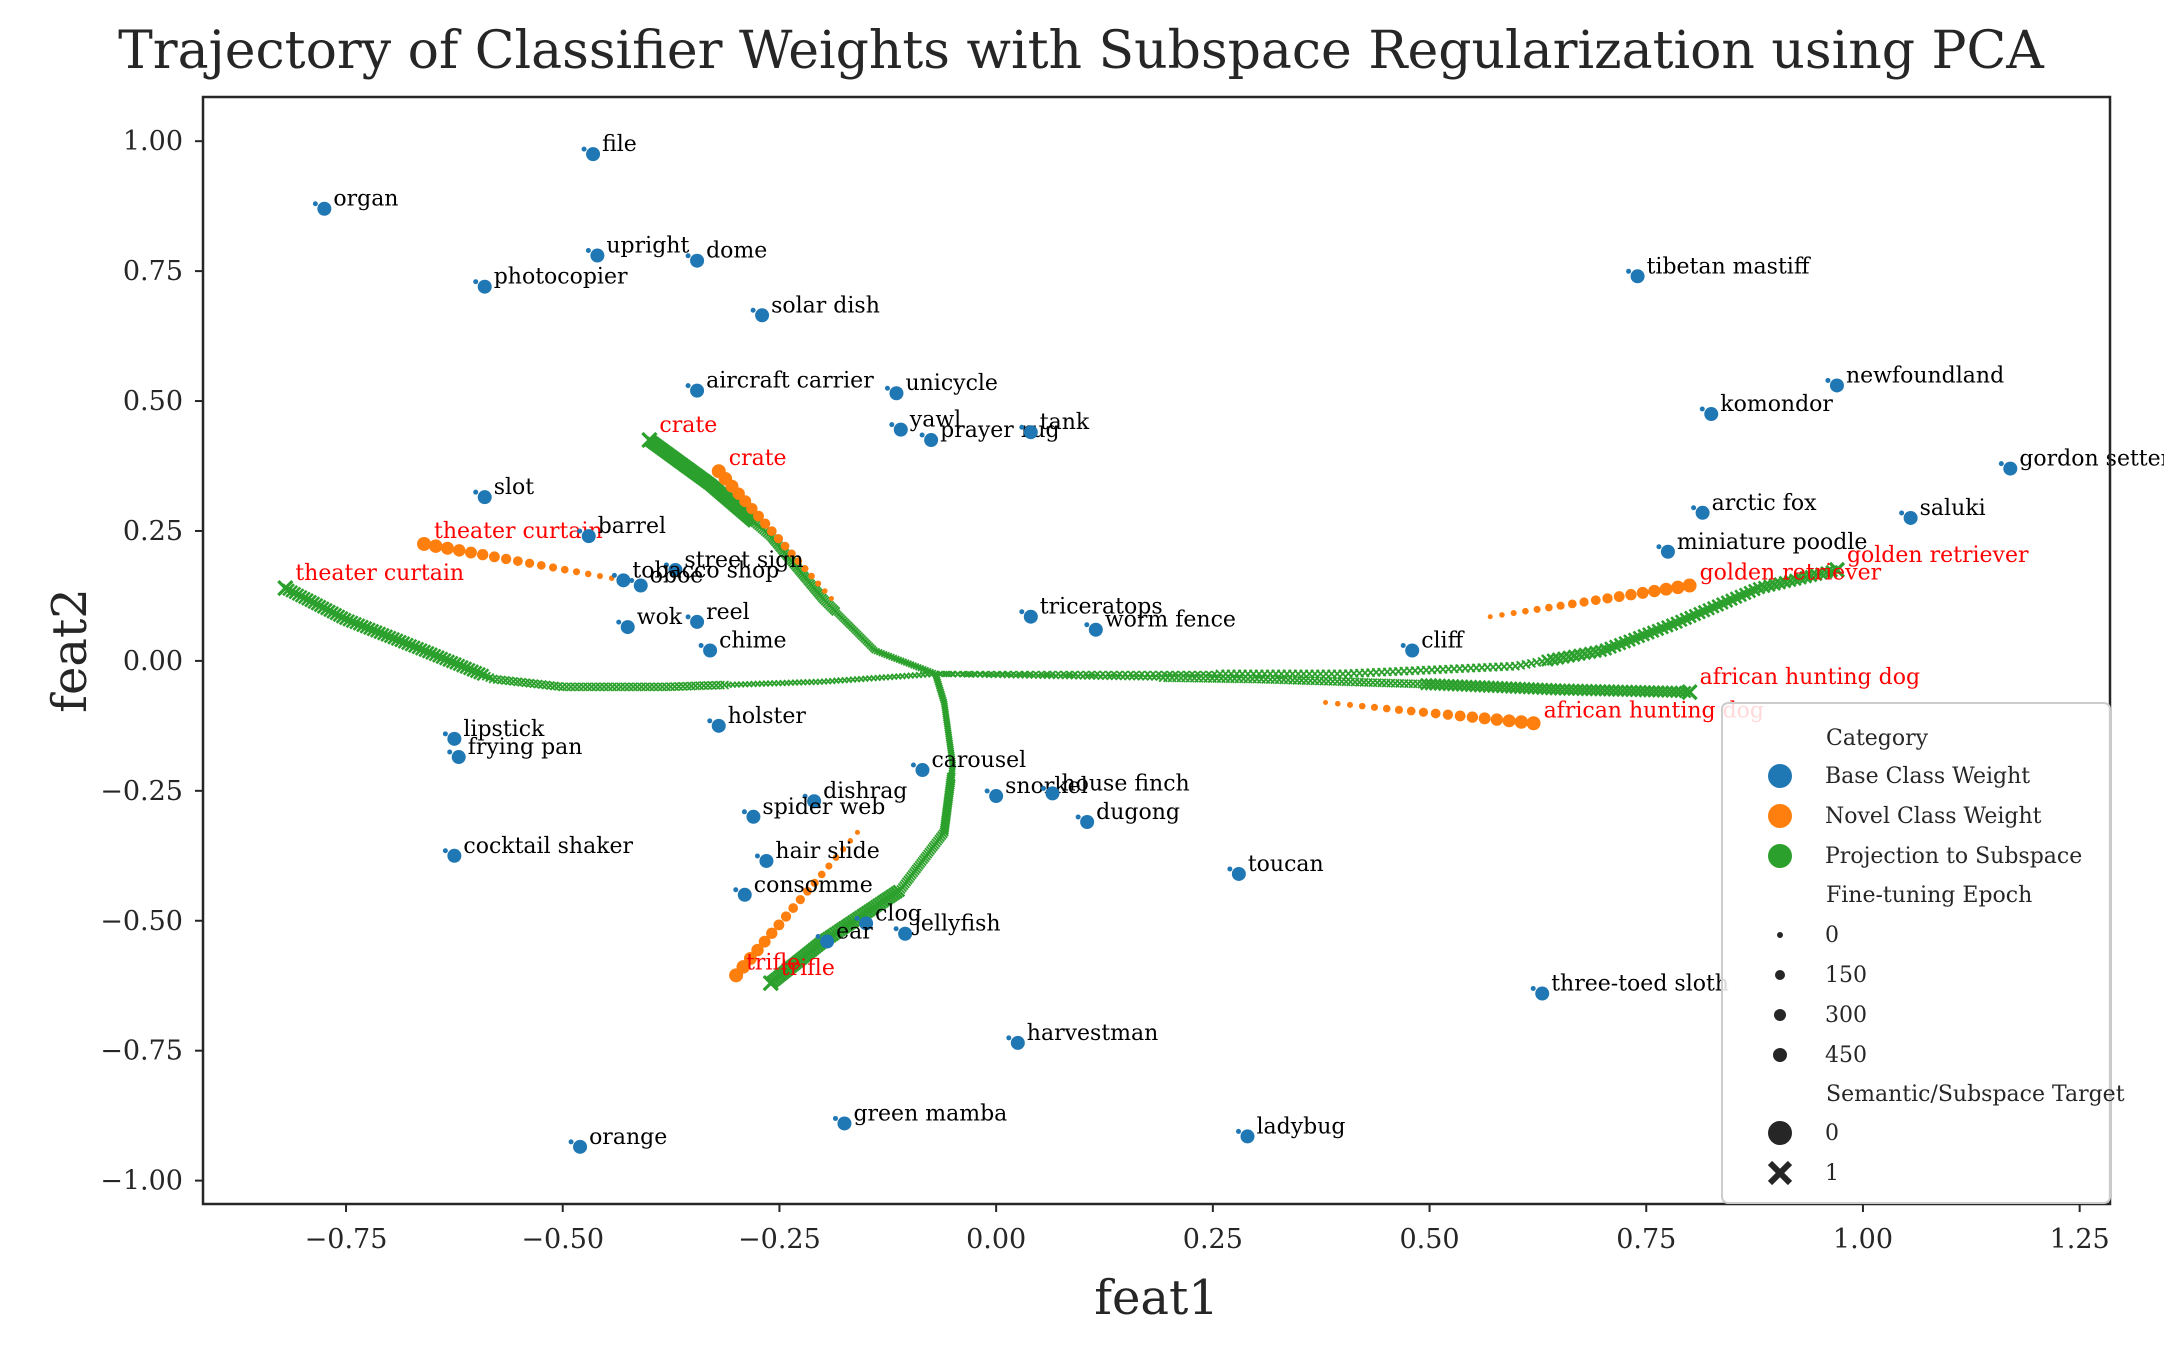  I want to click on base-label: ear, so click(854, 932).